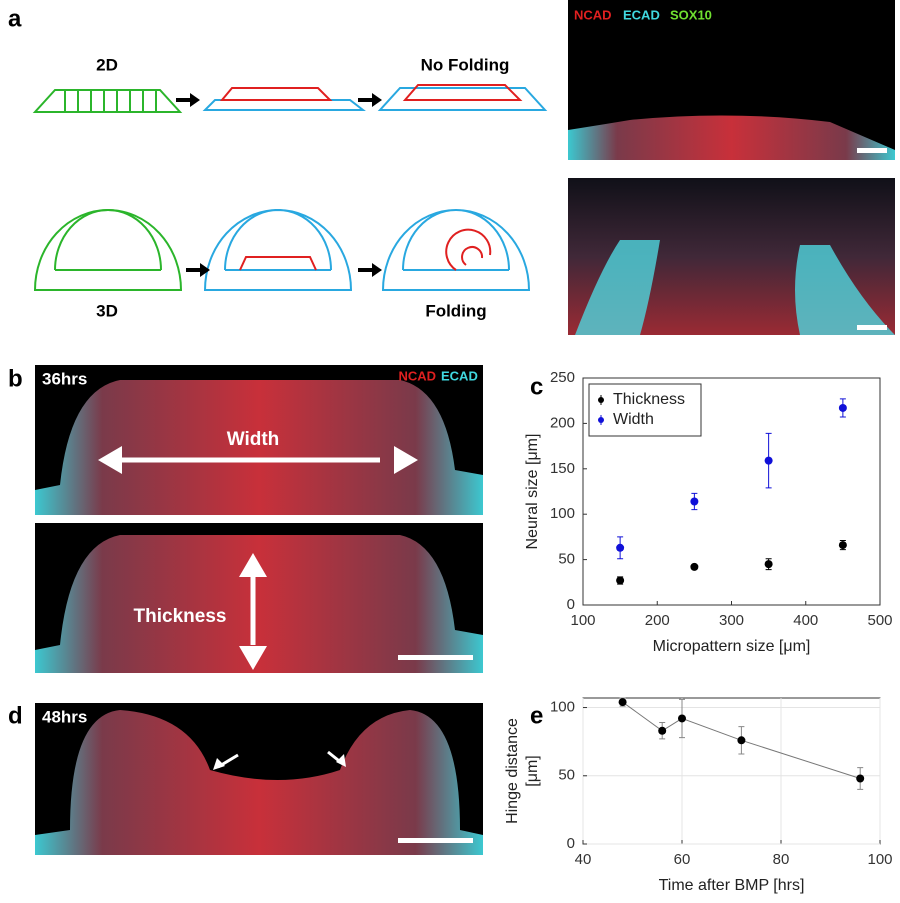 The width and height of the screenshot is (900, 903). Describe the element at coordinates (562, 422) in the screenshot. I see `y-tick-label: 200` at that location.